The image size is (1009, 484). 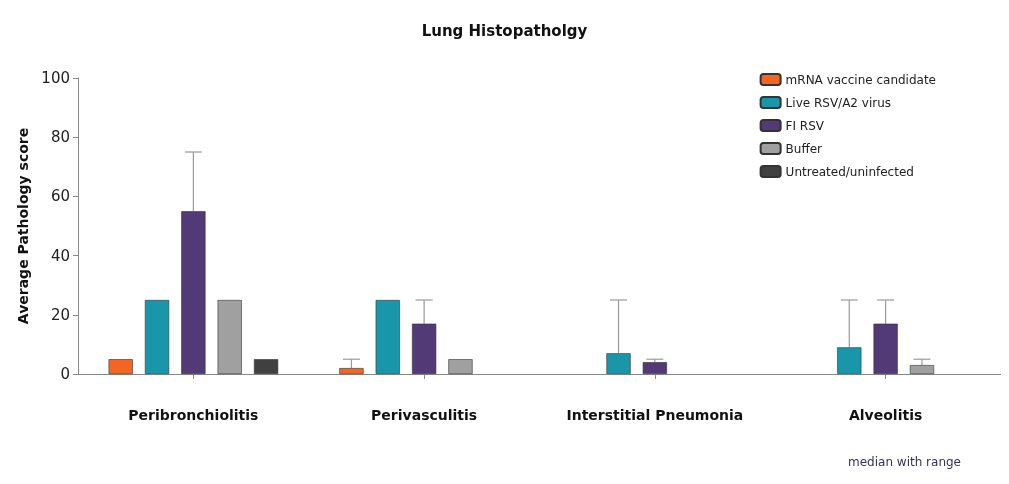 I want to click on legend-label: mRNA vaccine candidate, so click(x=861, y=79).